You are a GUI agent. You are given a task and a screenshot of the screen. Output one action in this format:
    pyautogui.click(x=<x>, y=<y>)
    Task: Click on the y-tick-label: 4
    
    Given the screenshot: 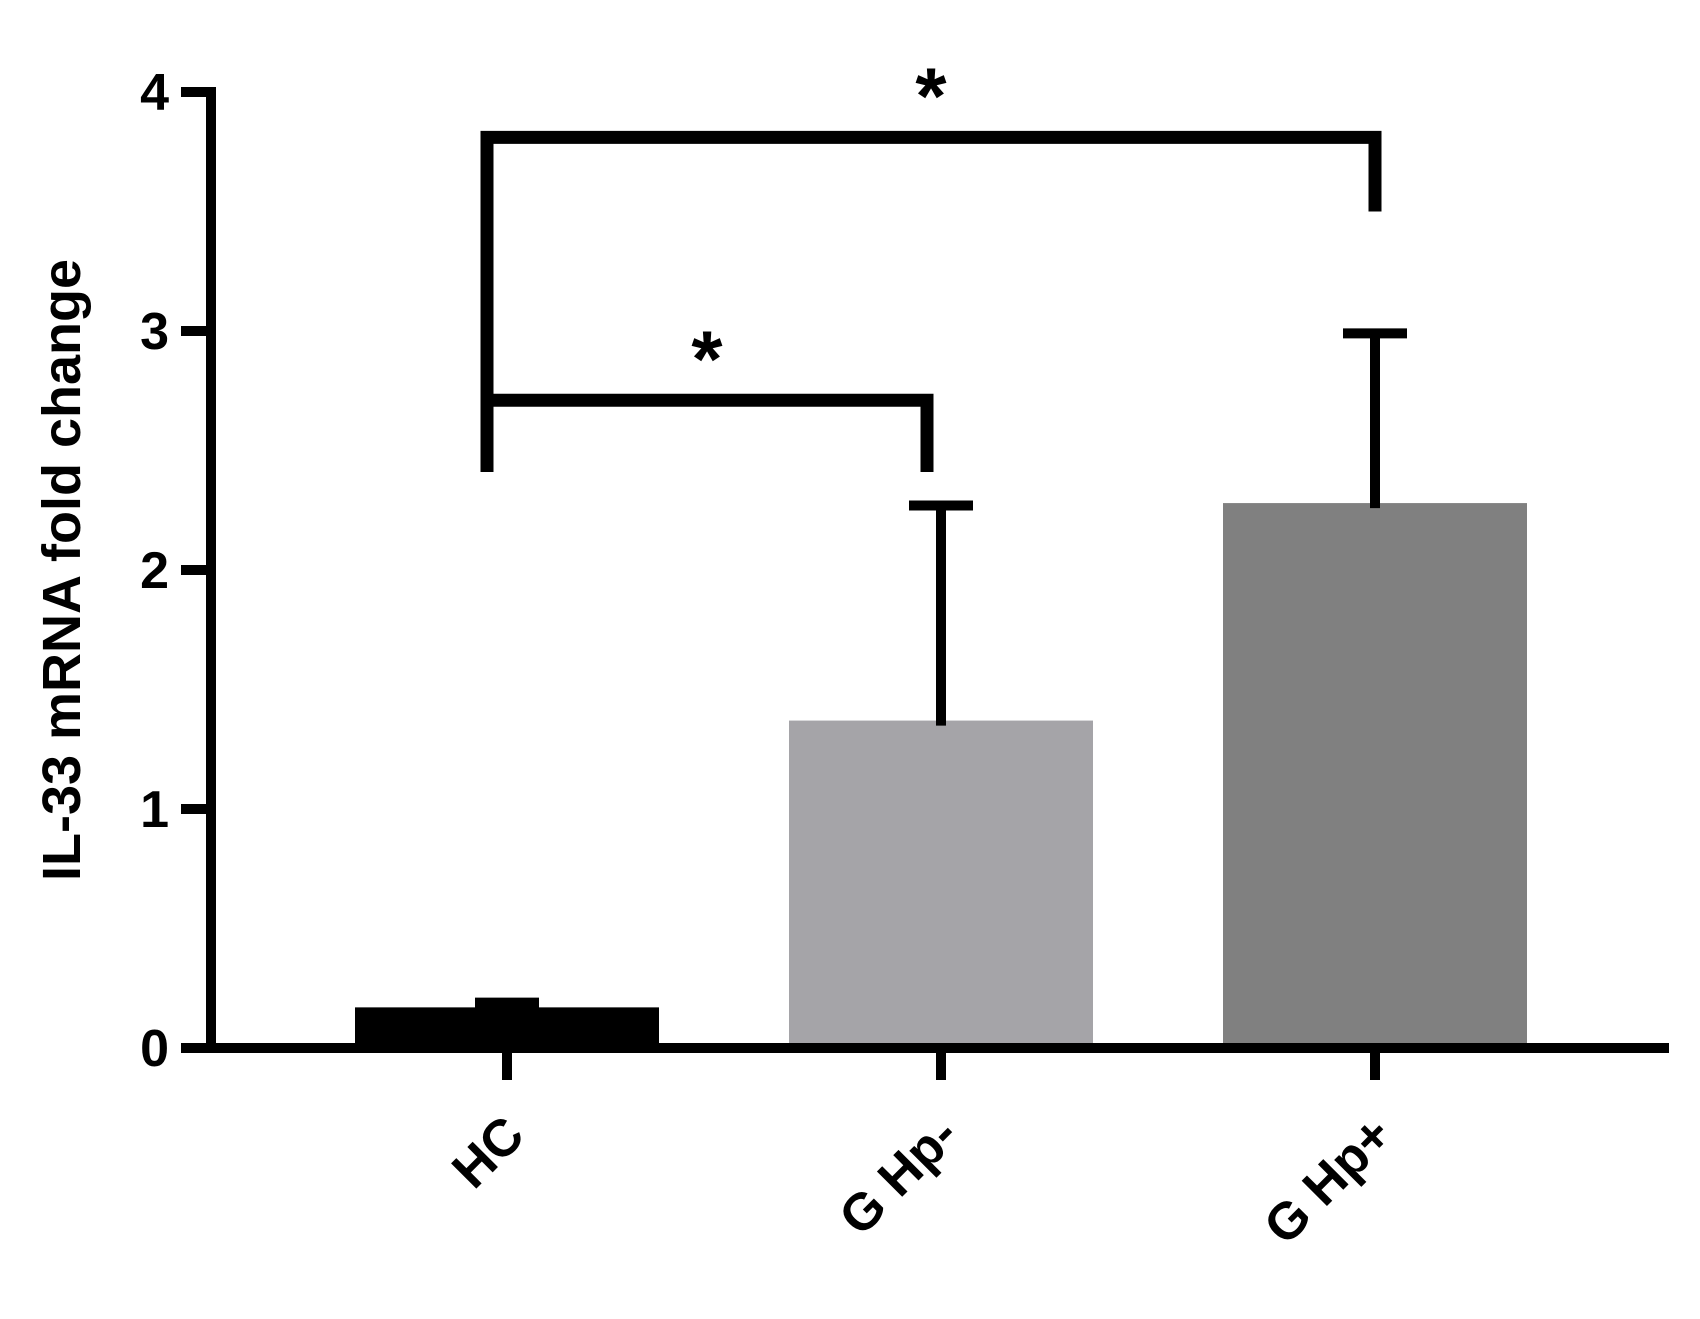 What is the action you would take?
    pyautogui.click(x=154, y=93)
    